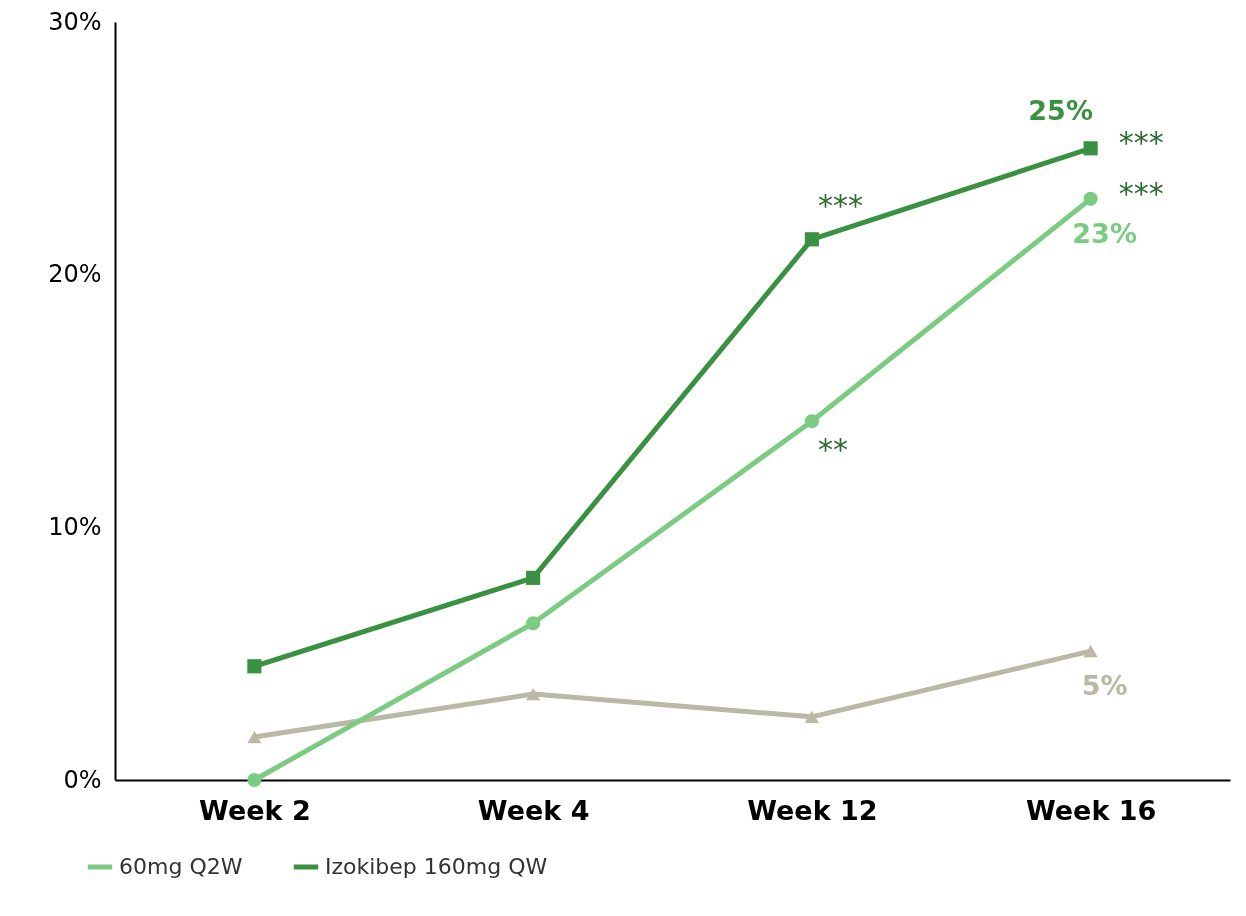  I want to click on x-tick-label: Week 16, so click(1091, 810).